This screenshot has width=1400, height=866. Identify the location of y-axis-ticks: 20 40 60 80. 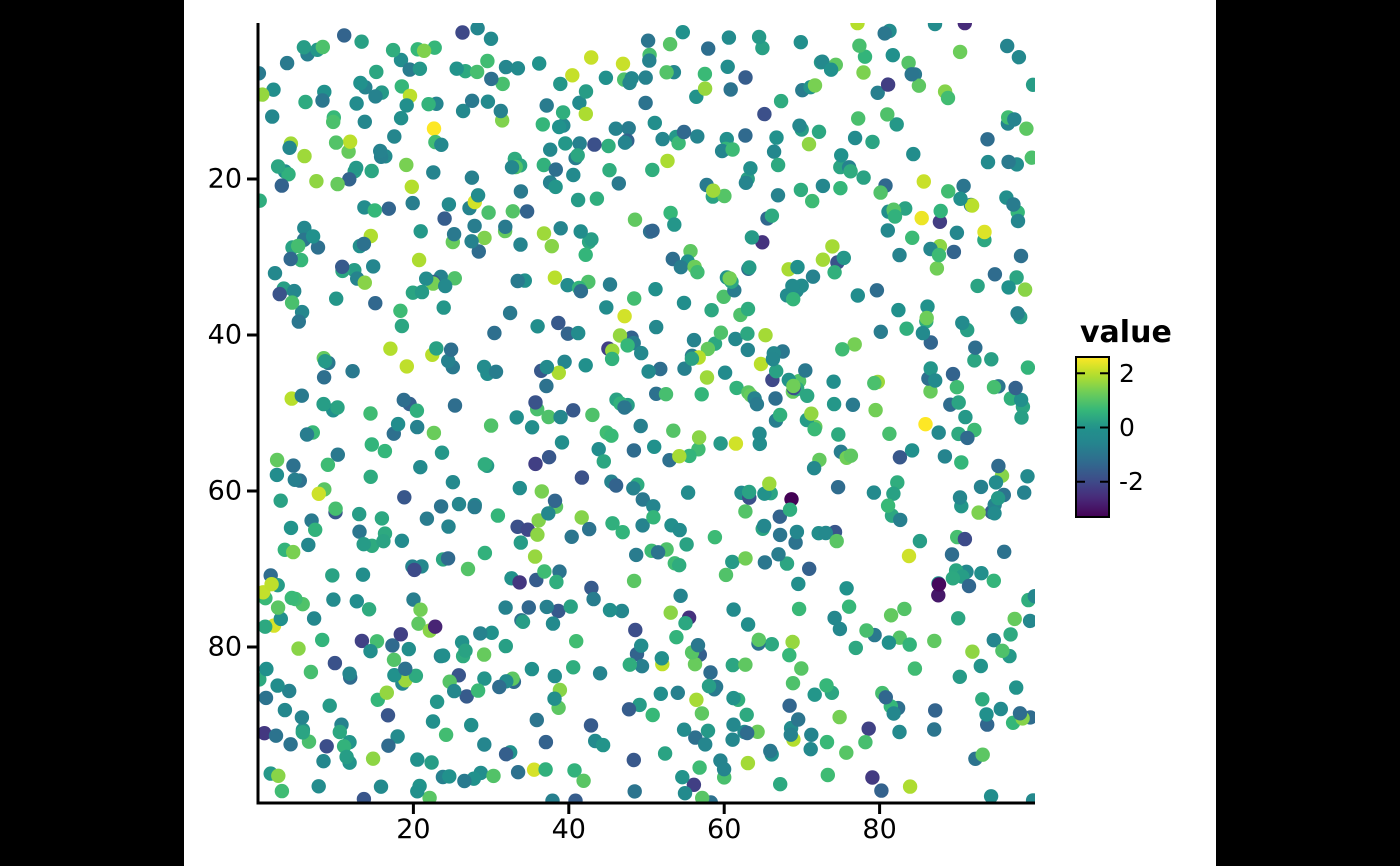
(233, 413).